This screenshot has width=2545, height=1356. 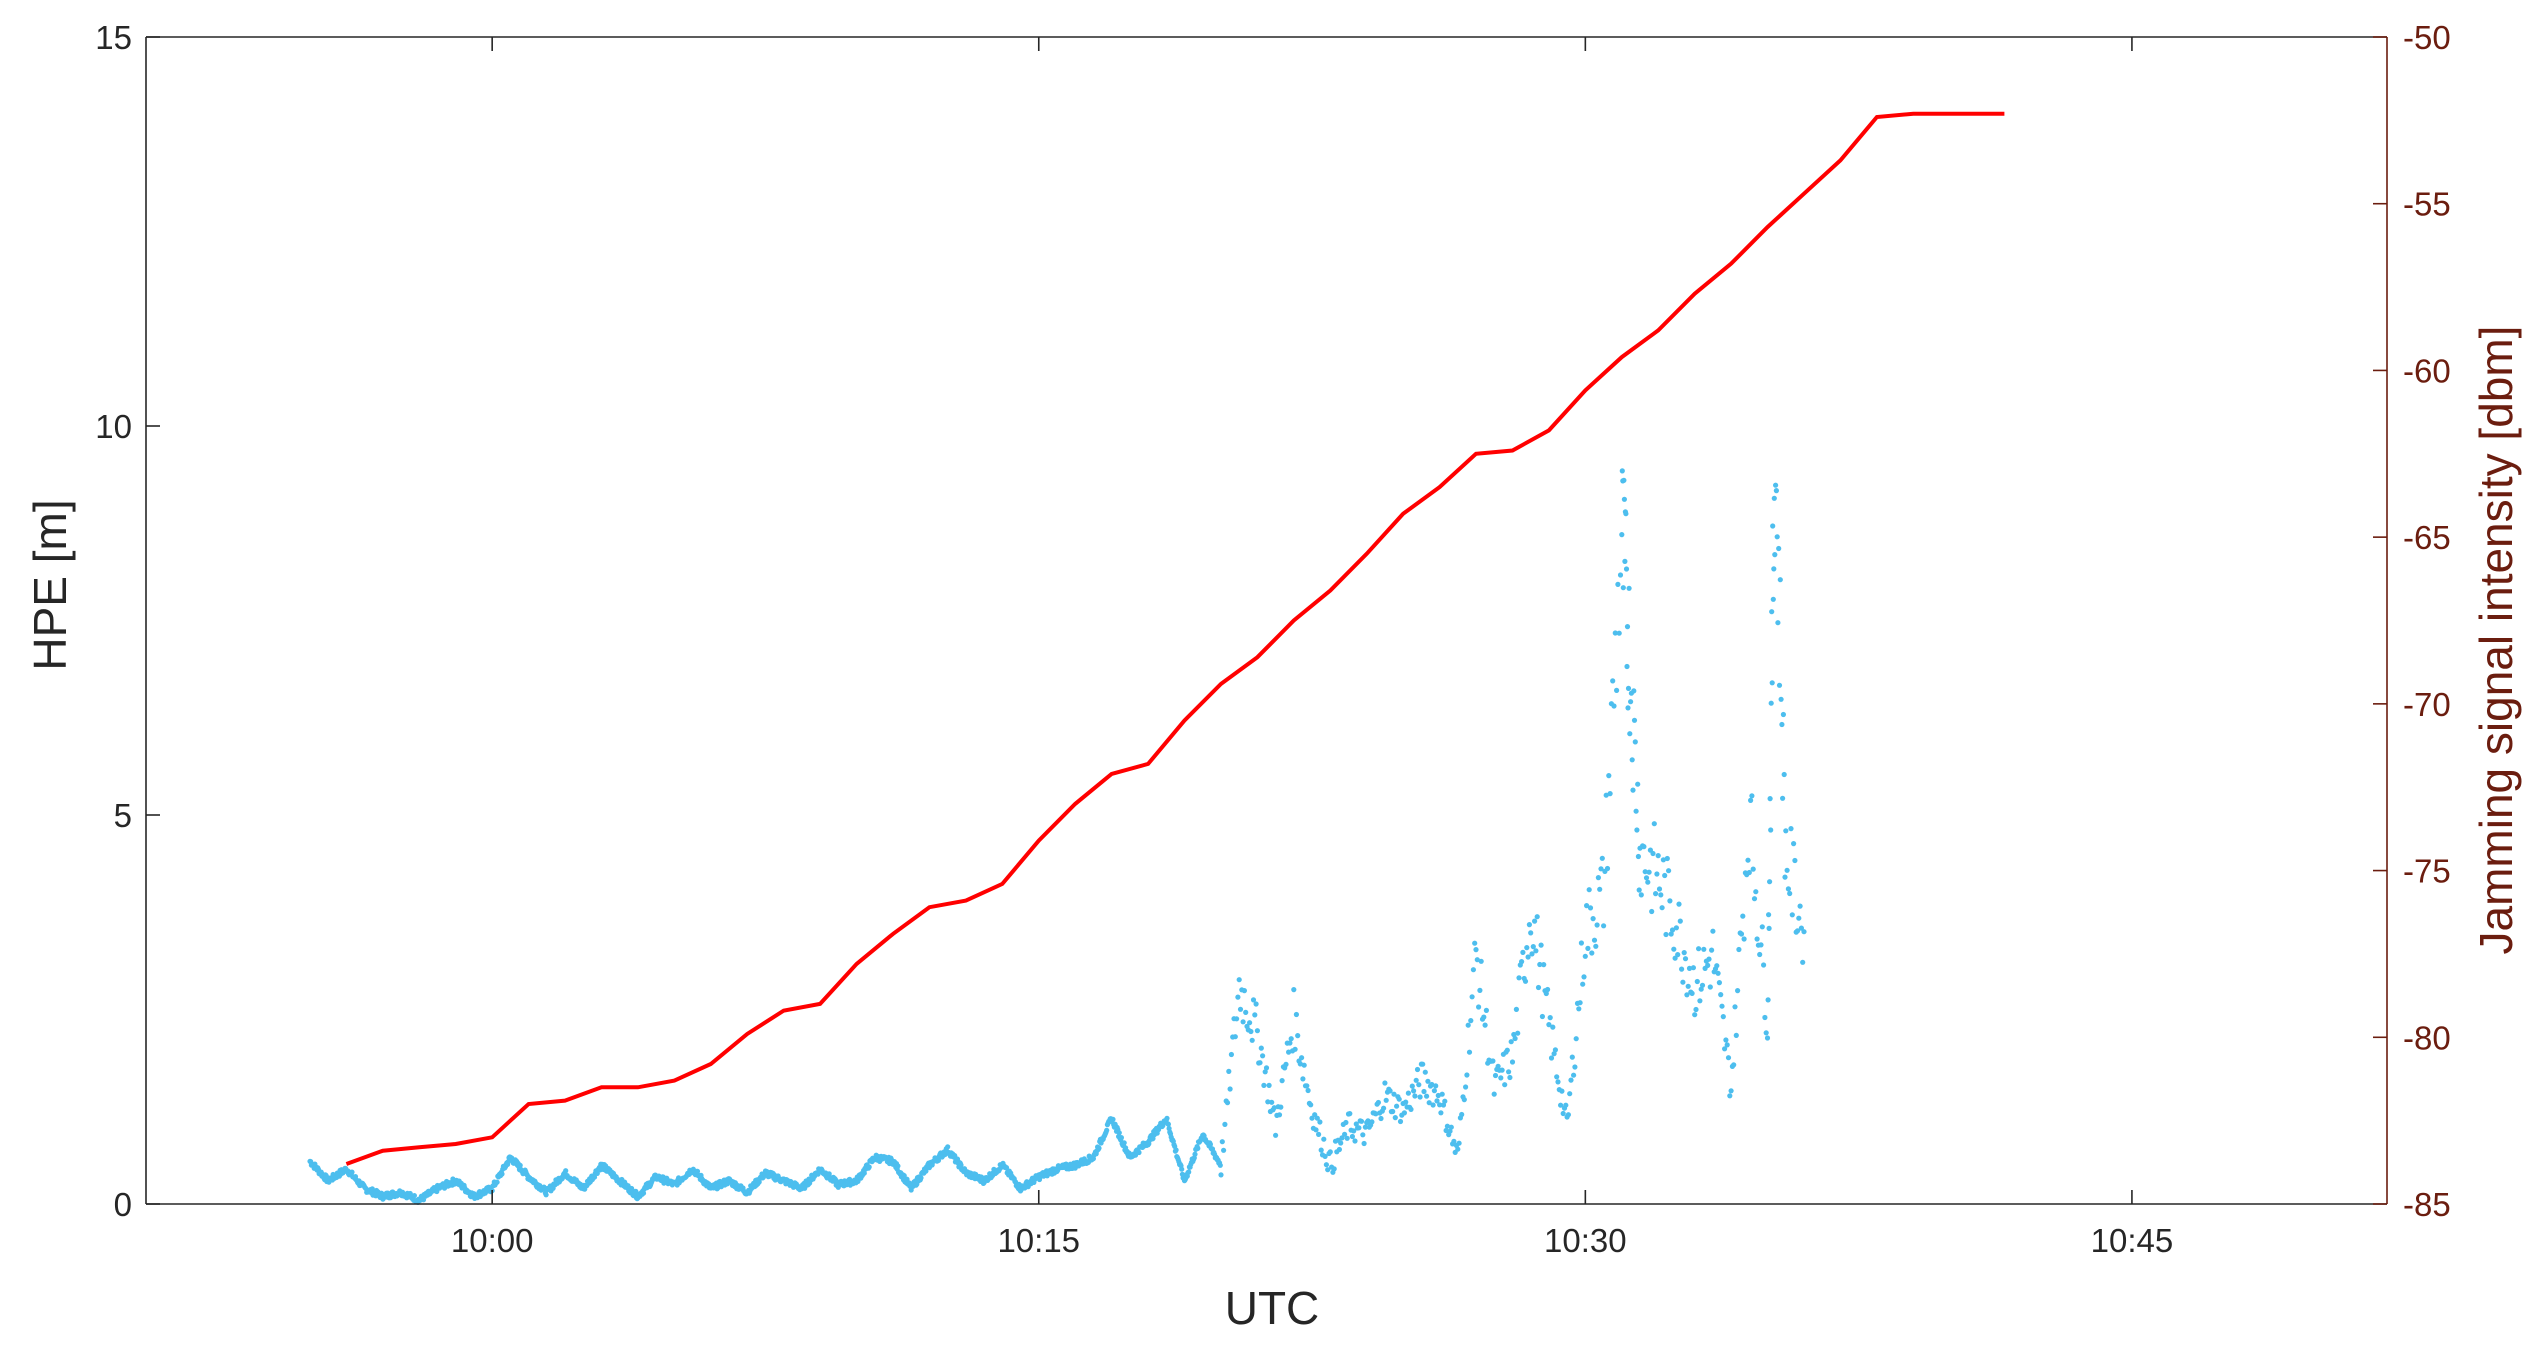 I want to click on x-tick-label: 10:00, so click(x=492, y=1240).